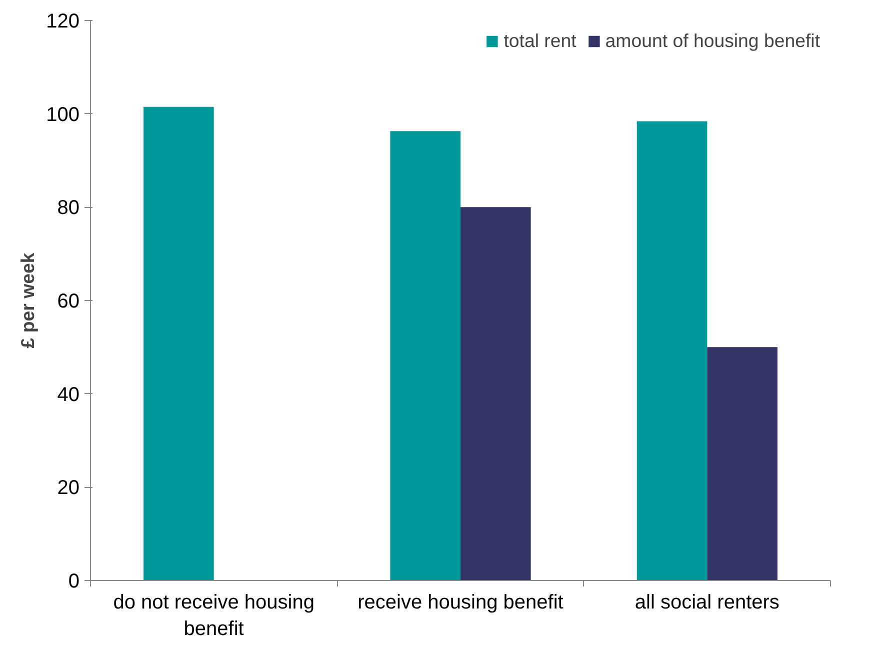 This screenshot has width=871, height=655. What do you see at coordinates (68, 488) in the screenshot?
I see `y-tick-label: 20` at bounding box center [68, 488].